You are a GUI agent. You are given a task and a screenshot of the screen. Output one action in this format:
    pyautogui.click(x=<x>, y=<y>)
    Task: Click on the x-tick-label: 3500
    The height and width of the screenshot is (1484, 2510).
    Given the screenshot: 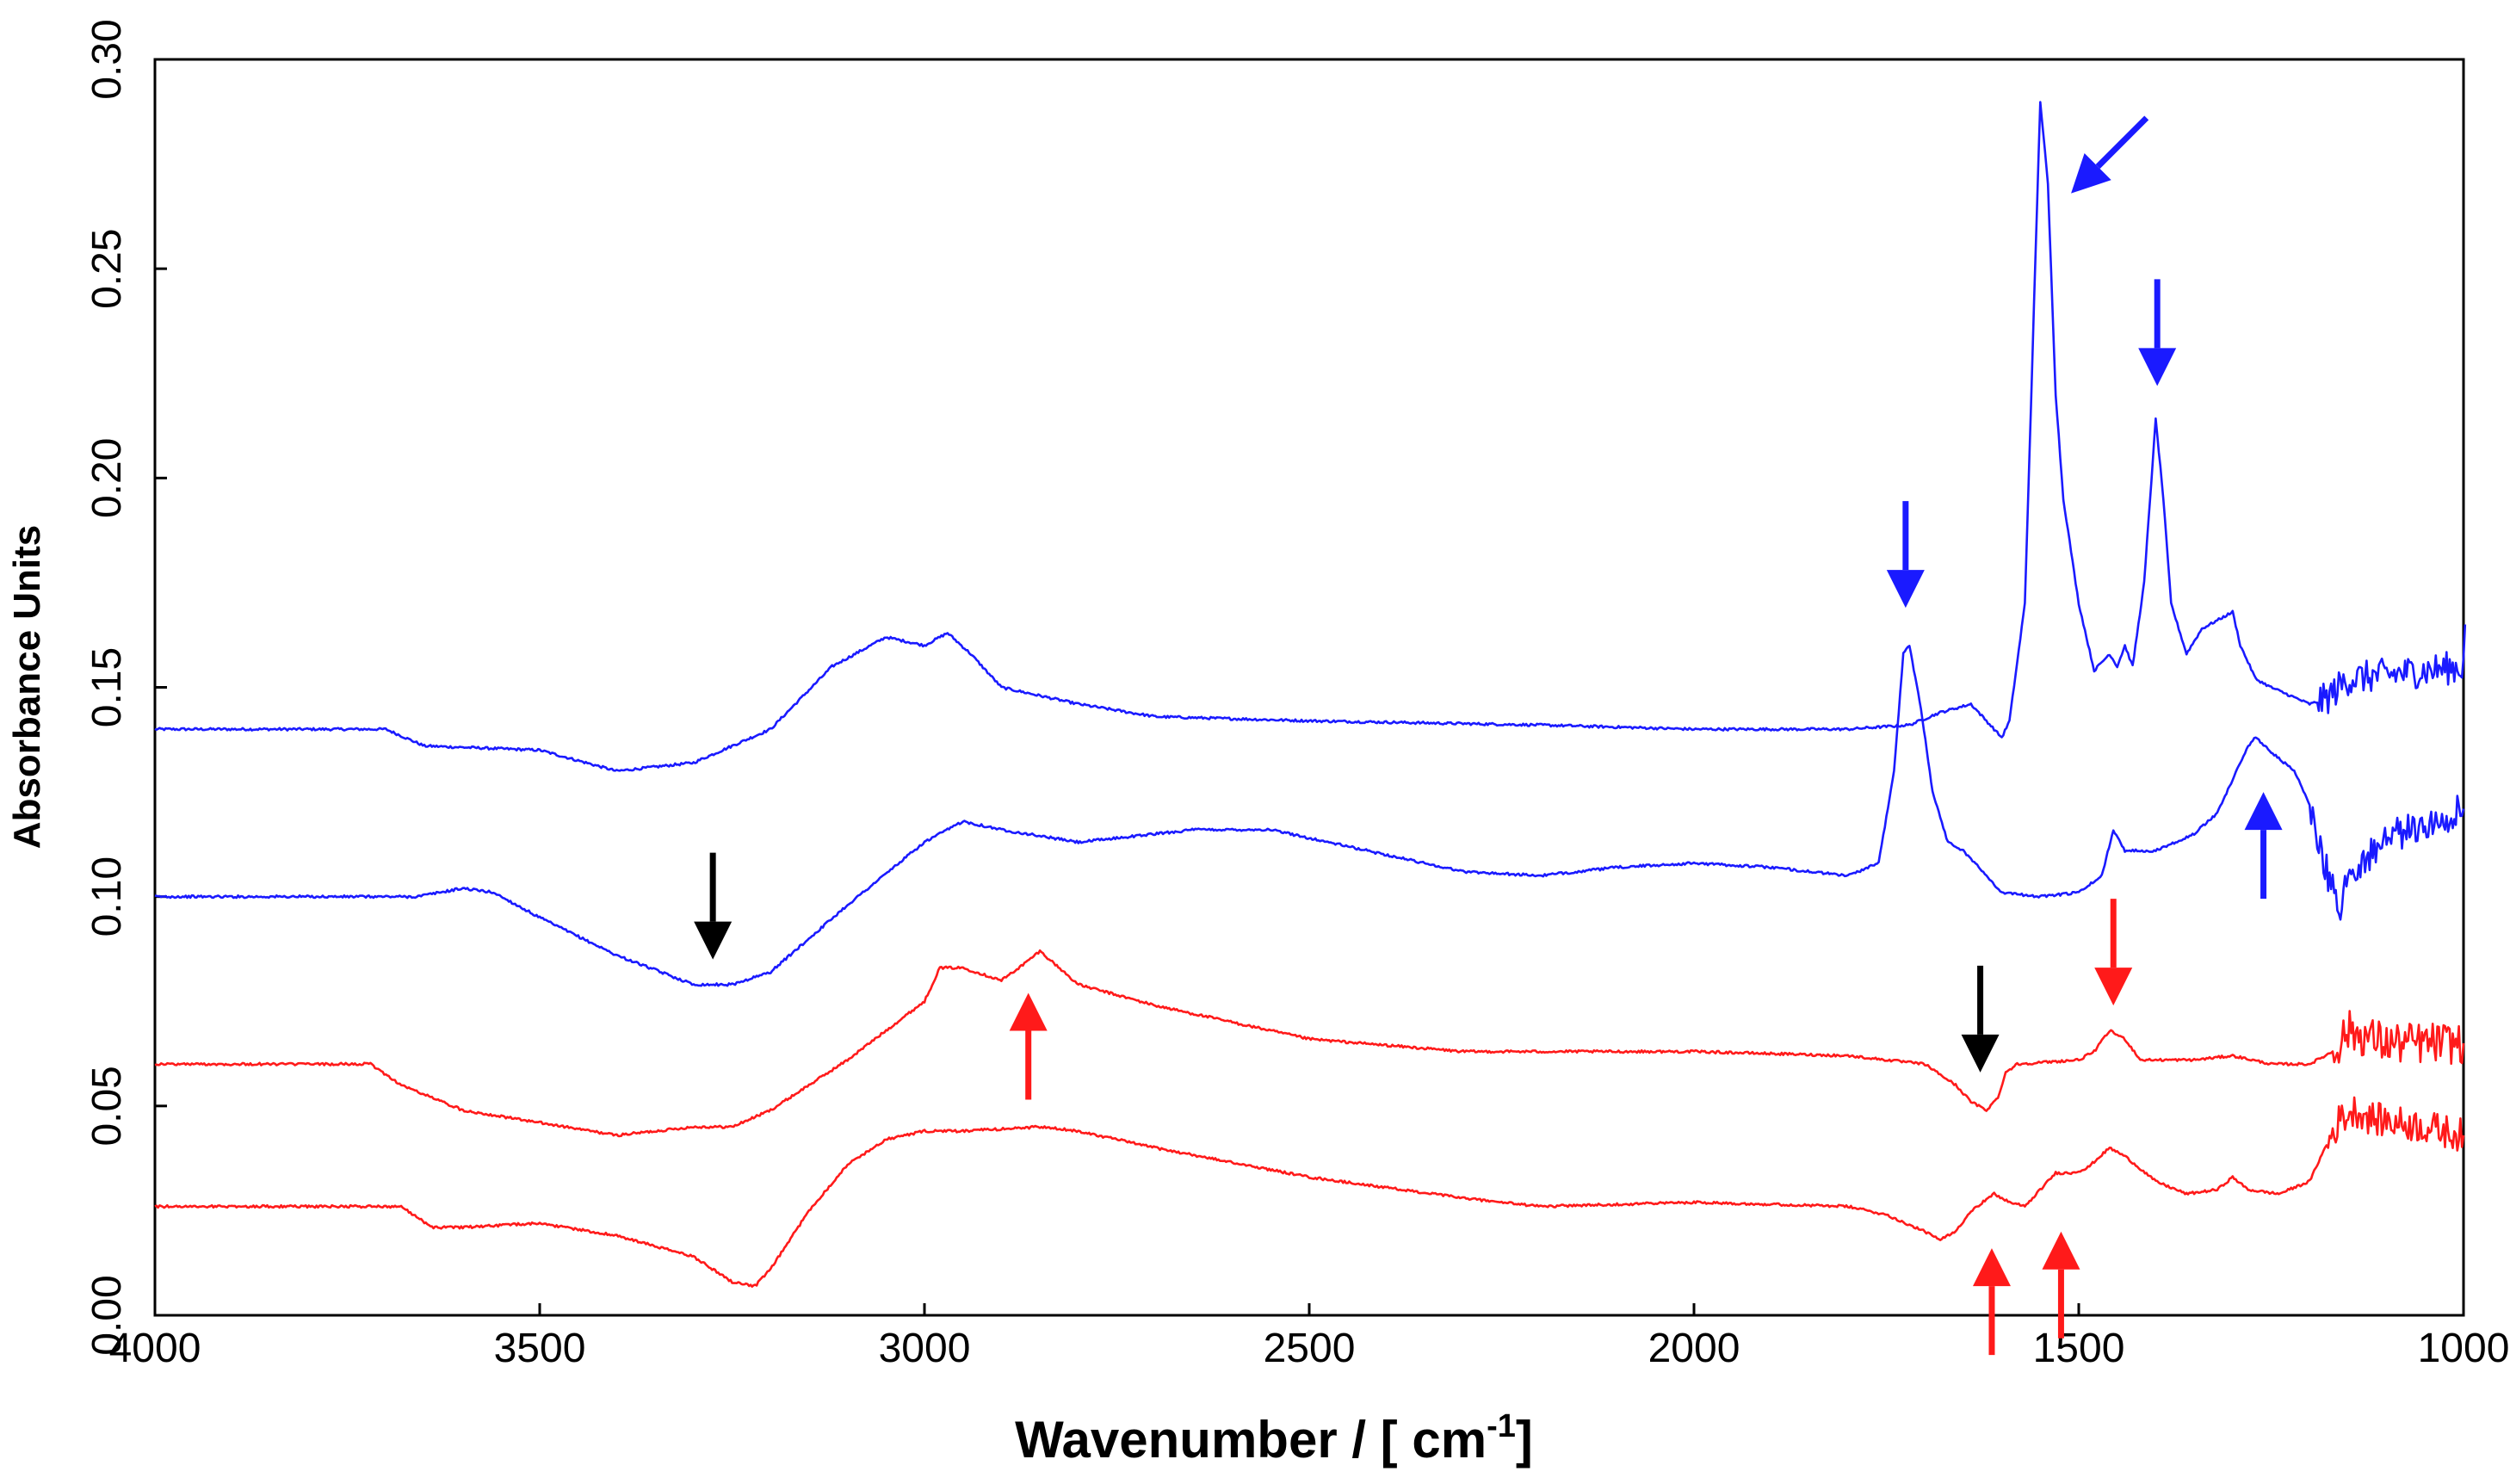 What is the action you would take?
    pyautogui.click(x=540, y=1348)
    